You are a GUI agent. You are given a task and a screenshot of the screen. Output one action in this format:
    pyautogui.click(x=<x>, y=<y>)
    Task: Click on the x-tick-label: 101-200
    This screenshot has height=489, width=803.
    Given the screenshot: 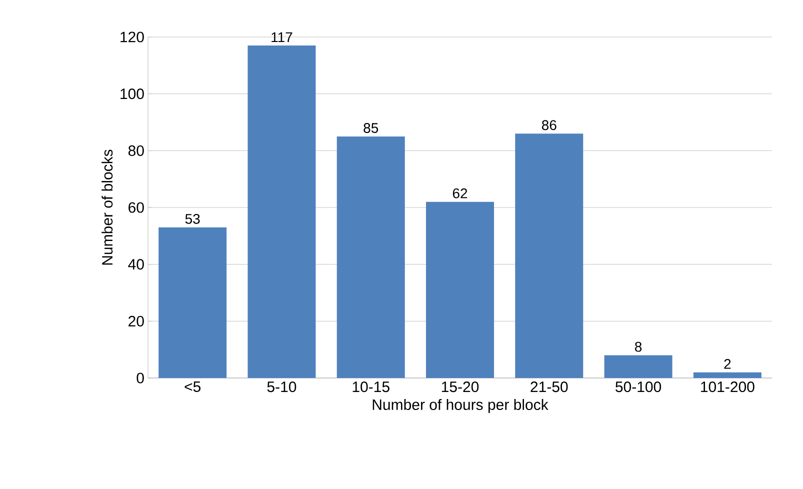 What is the action you would take?
    pyautogui.click(x=727, y=387)
    